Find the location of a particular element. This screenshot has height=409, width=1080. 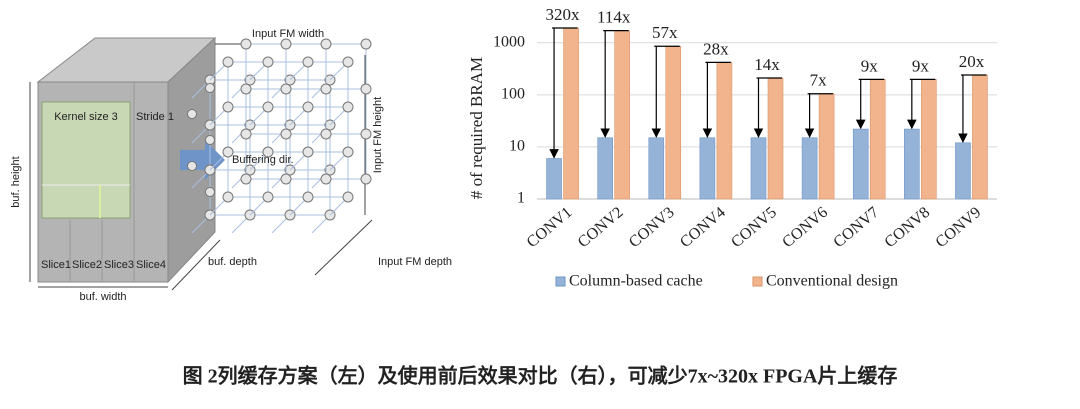

annotation: 320x is located at coordinates (563, 14).